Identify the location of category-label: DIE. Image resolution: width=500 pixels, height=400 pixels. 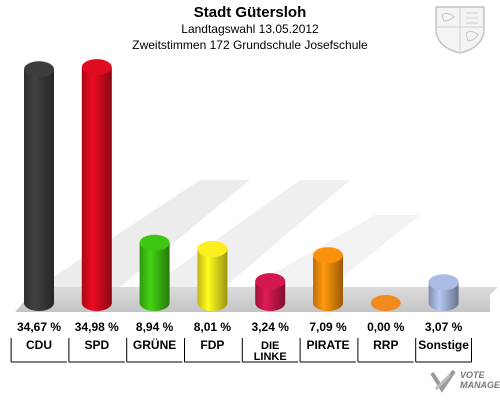
(270, 346).